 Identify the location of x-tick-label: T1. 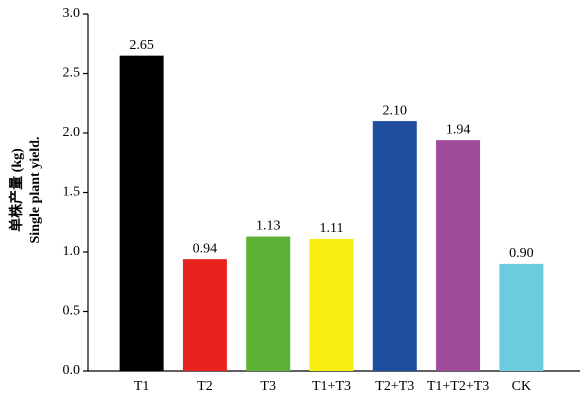
(142, 386).